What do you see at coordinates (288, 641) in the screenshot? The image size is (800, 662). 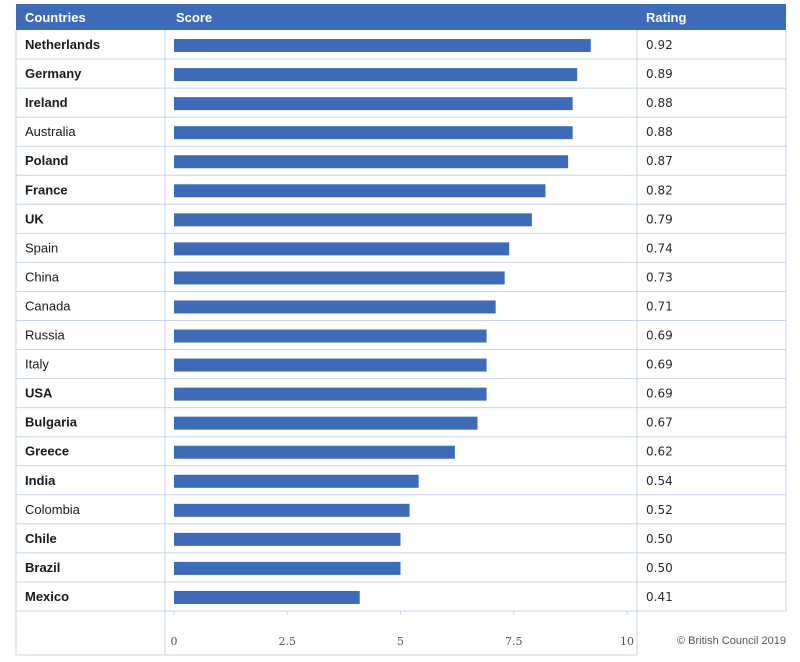 I see `x-tick-label: 2.5` at bounding box center [288, 641].